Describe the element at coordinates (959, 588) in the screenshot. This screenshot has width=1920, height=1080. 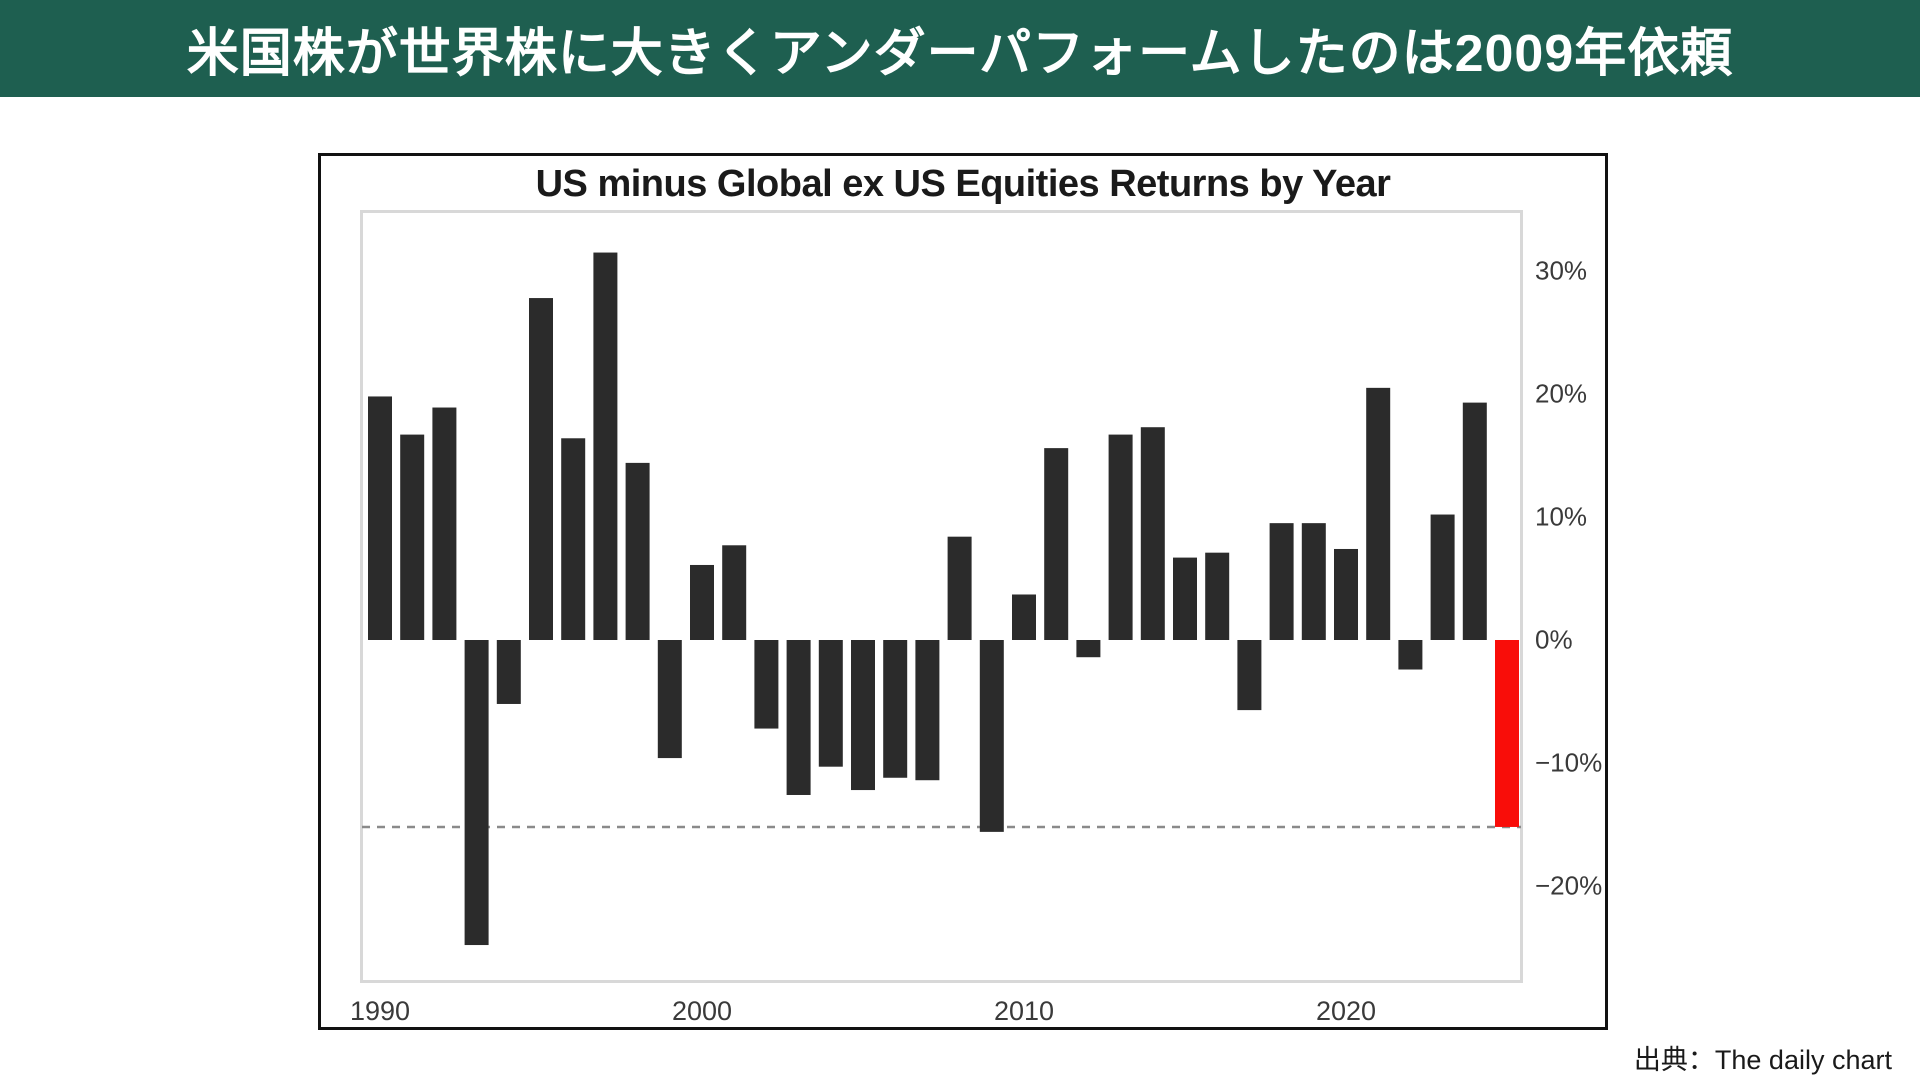
I see `bar-2008` at that location.